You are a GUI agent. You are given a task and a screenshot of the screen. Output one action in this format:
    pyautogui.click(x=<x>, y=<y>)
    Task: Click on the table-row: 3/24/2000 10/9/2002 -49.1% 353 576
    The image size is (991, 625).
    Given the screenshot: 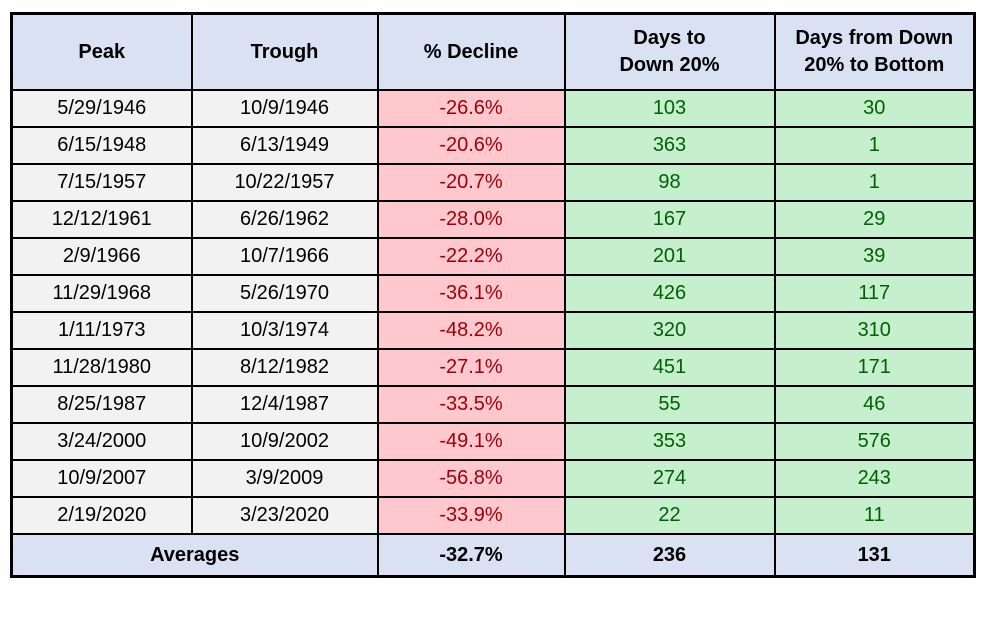 What is the action you would take?
    pyautogui.click(x=493, y=441)
    